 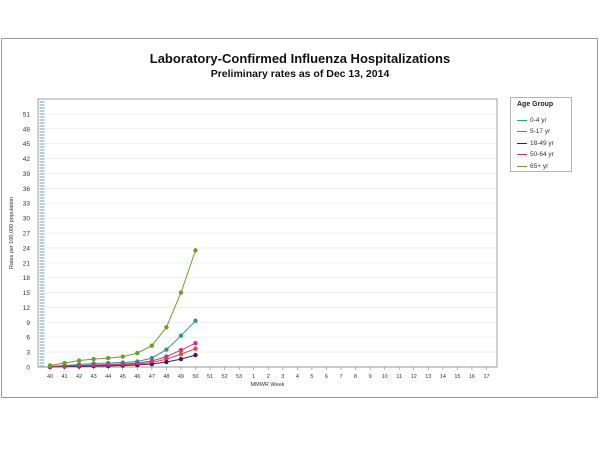 I want to click on x-tick-label: 50, so click(x=195, y=377).